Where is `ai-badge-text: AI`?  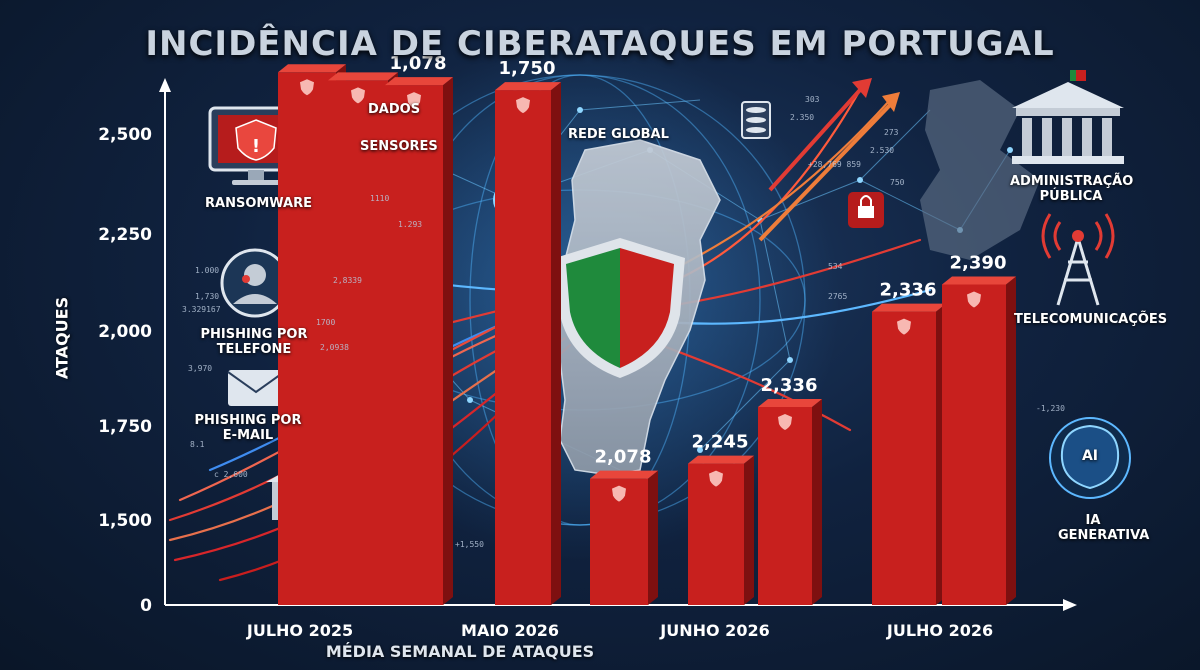
ai-badge-text: AI is located at coordinates (1090, 456).